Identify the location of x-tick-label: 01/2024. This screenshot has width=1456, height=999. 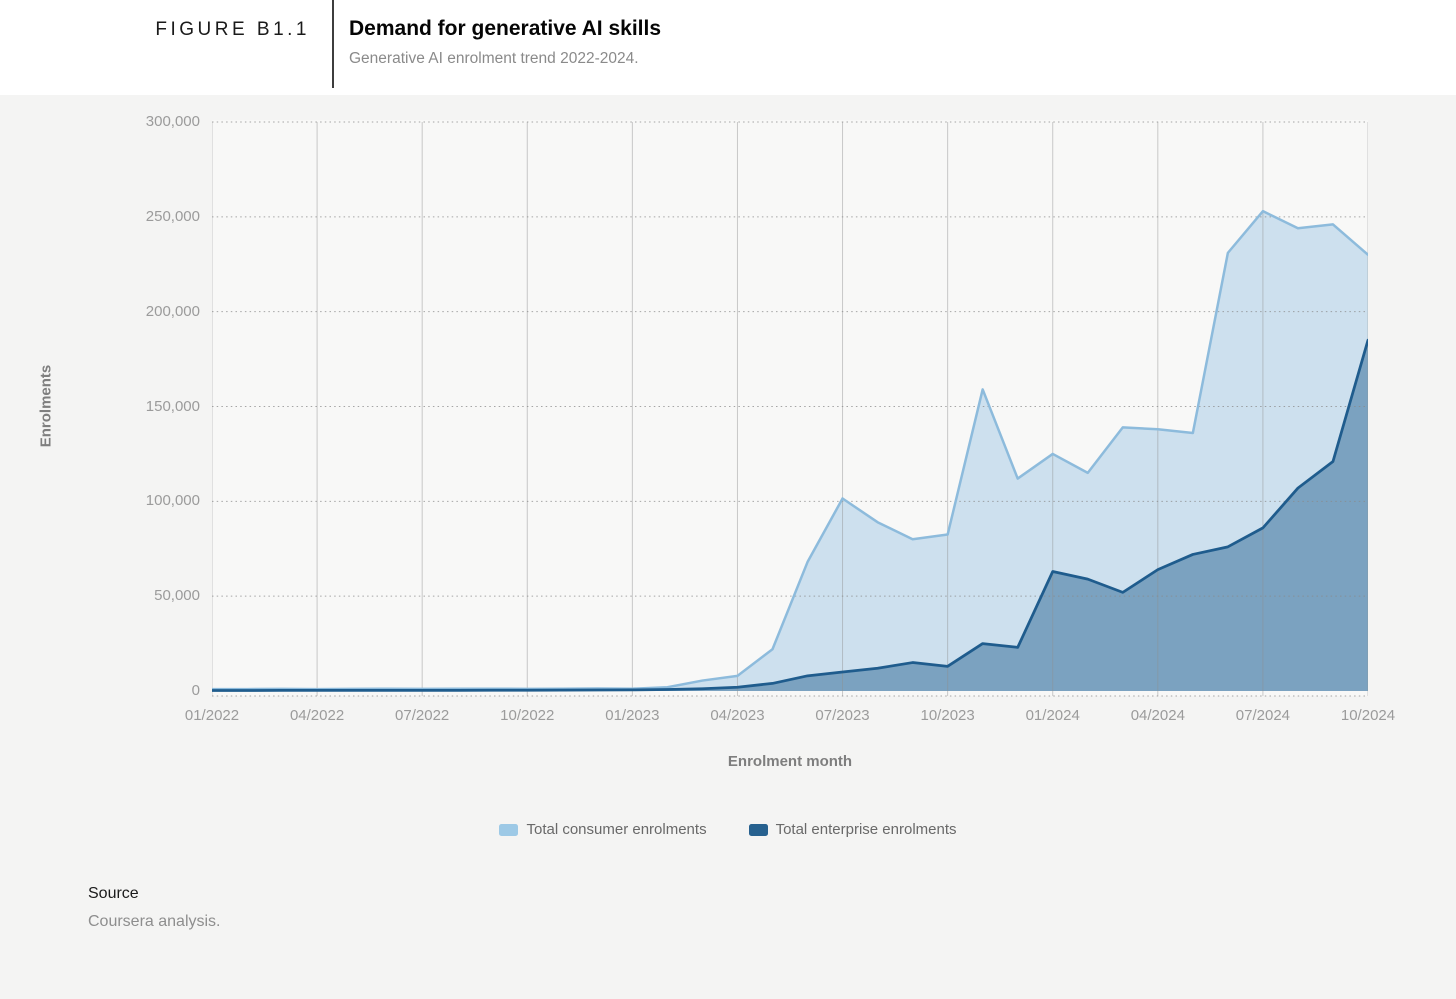
(1052, 715).